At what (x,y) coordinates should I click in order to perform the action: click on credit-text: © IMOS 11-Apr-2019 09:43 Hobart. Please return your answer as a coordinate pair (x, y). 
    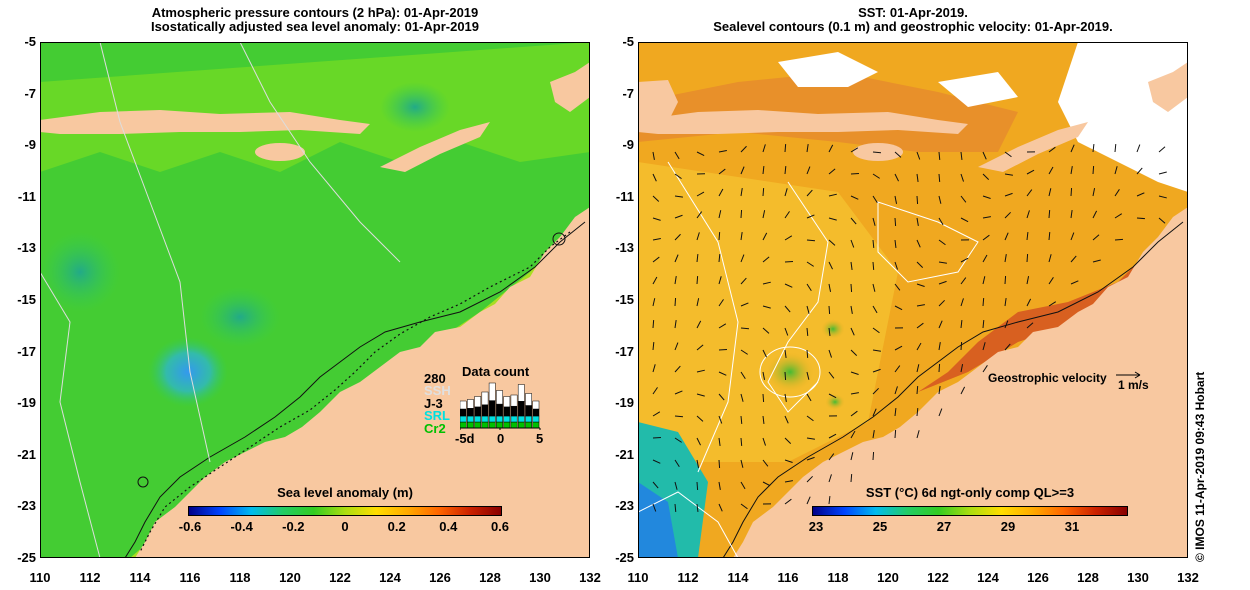
    Looking at the image, I should click on (1200, 466).